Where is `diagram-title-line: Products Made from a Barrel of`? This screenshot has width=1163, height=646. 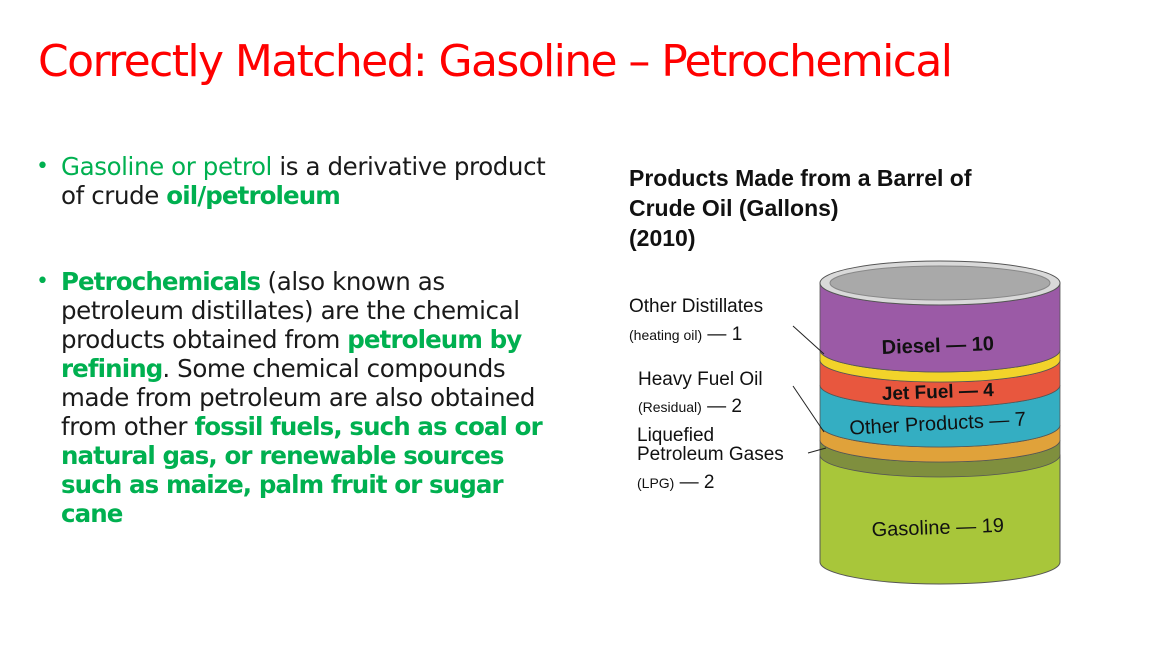
diagram-title-line: Products Made from a Barrel of is located at coordinates (800, 178).